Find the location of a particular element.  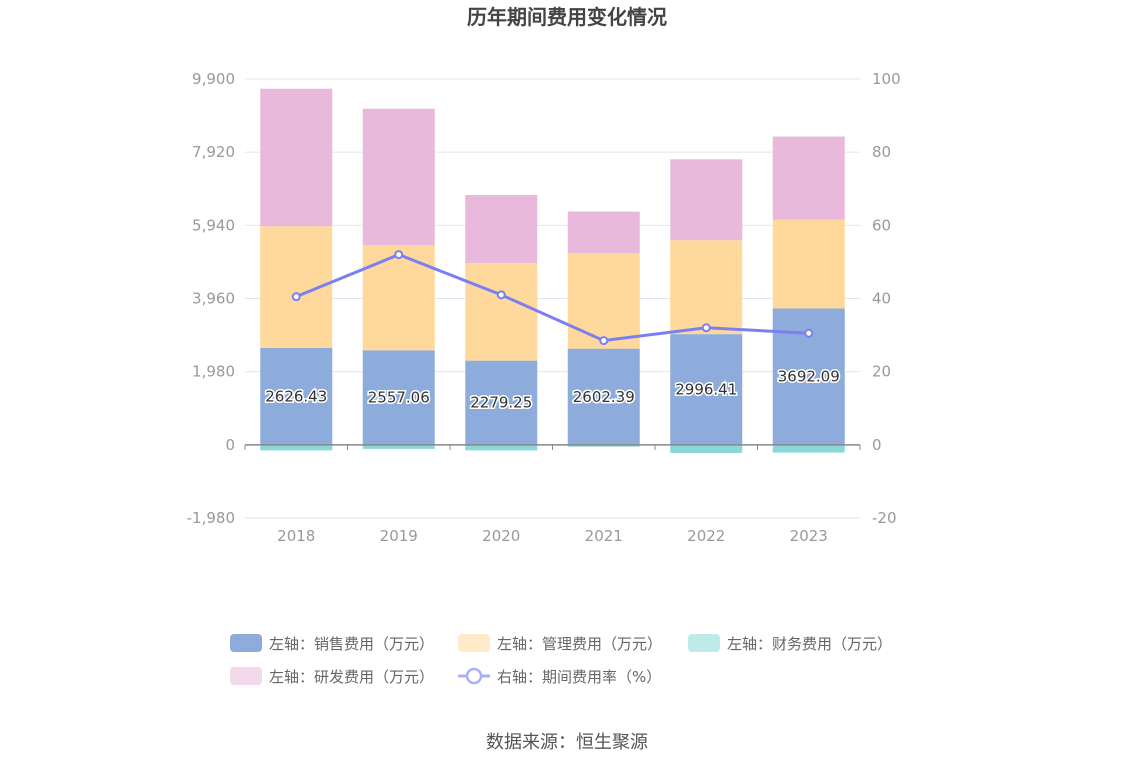

right-axis-tick-label: 100 is located at coordinates (886, 79).